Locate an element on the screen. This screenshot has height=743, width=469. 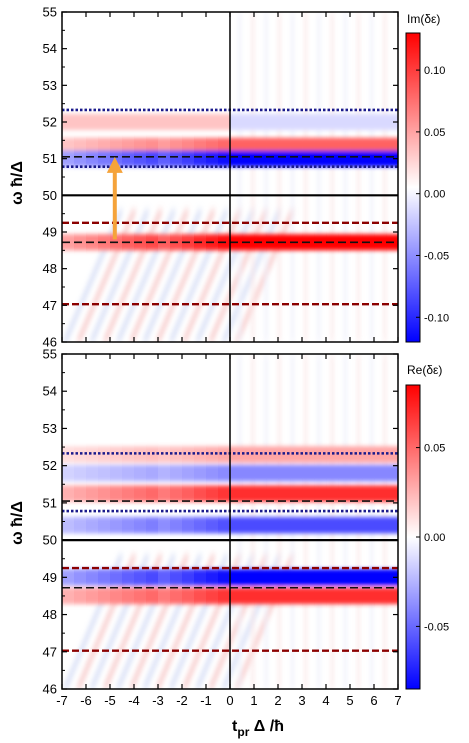
y-tick-label: 50 is located at coordinates (50, 195).